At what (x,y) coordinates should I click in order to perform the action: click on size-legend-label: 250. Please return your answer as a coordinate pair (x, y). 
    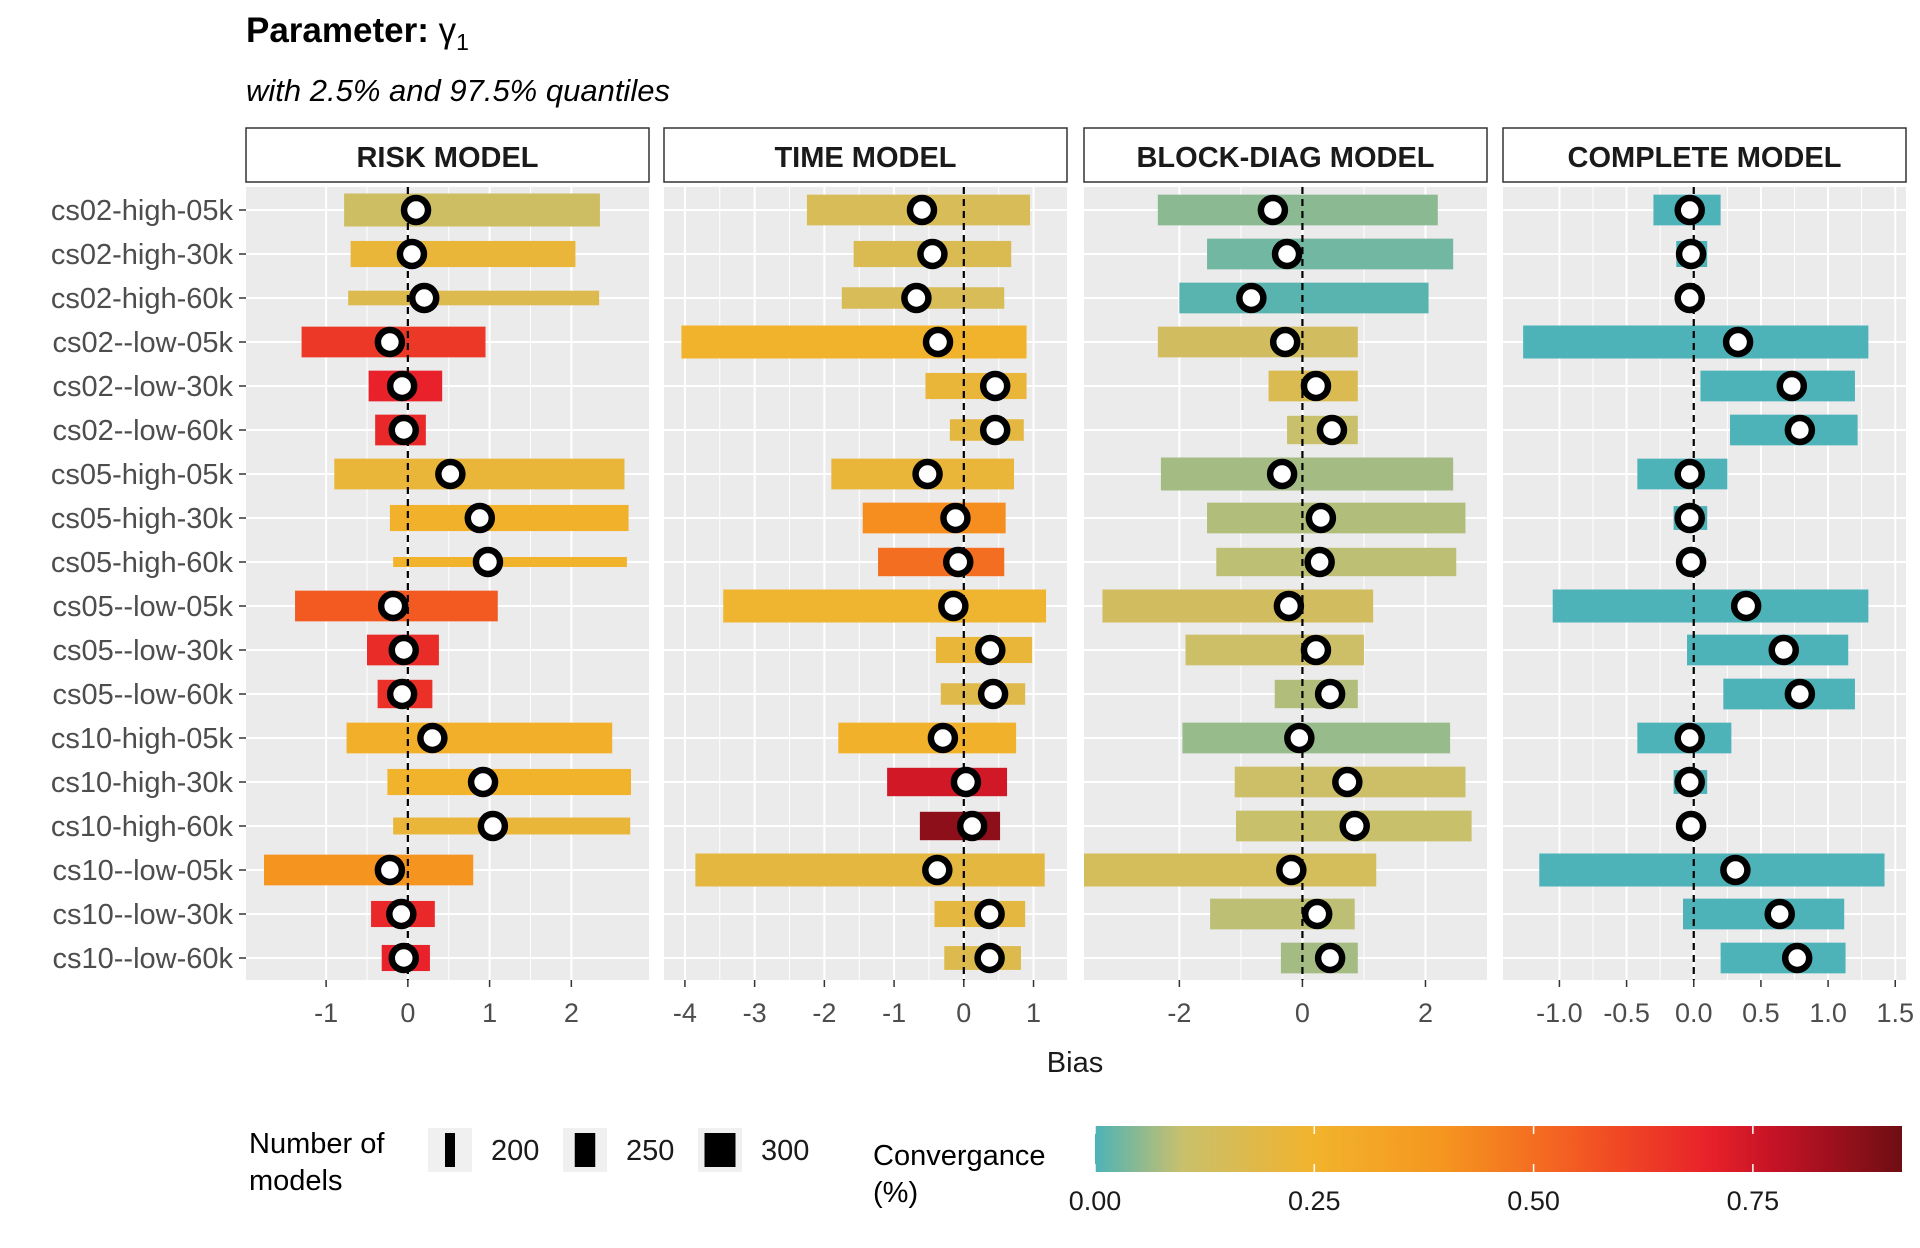
    Looking at the image, I should click on (650, 1151).